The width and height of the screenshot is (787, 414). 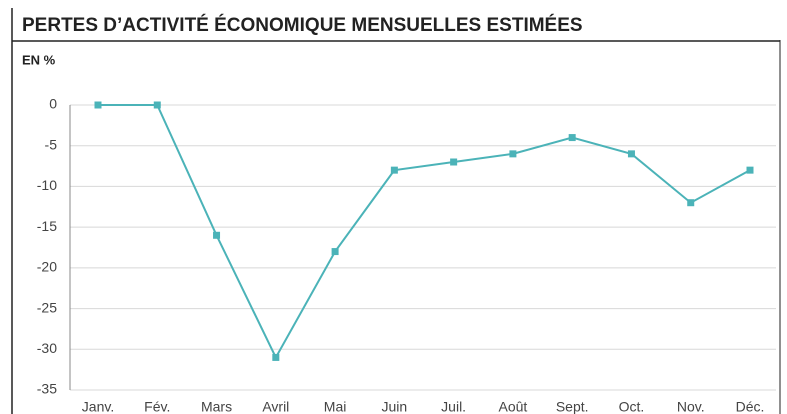 I want to click on x-tick-label: Août, so click(x=513, y=406).